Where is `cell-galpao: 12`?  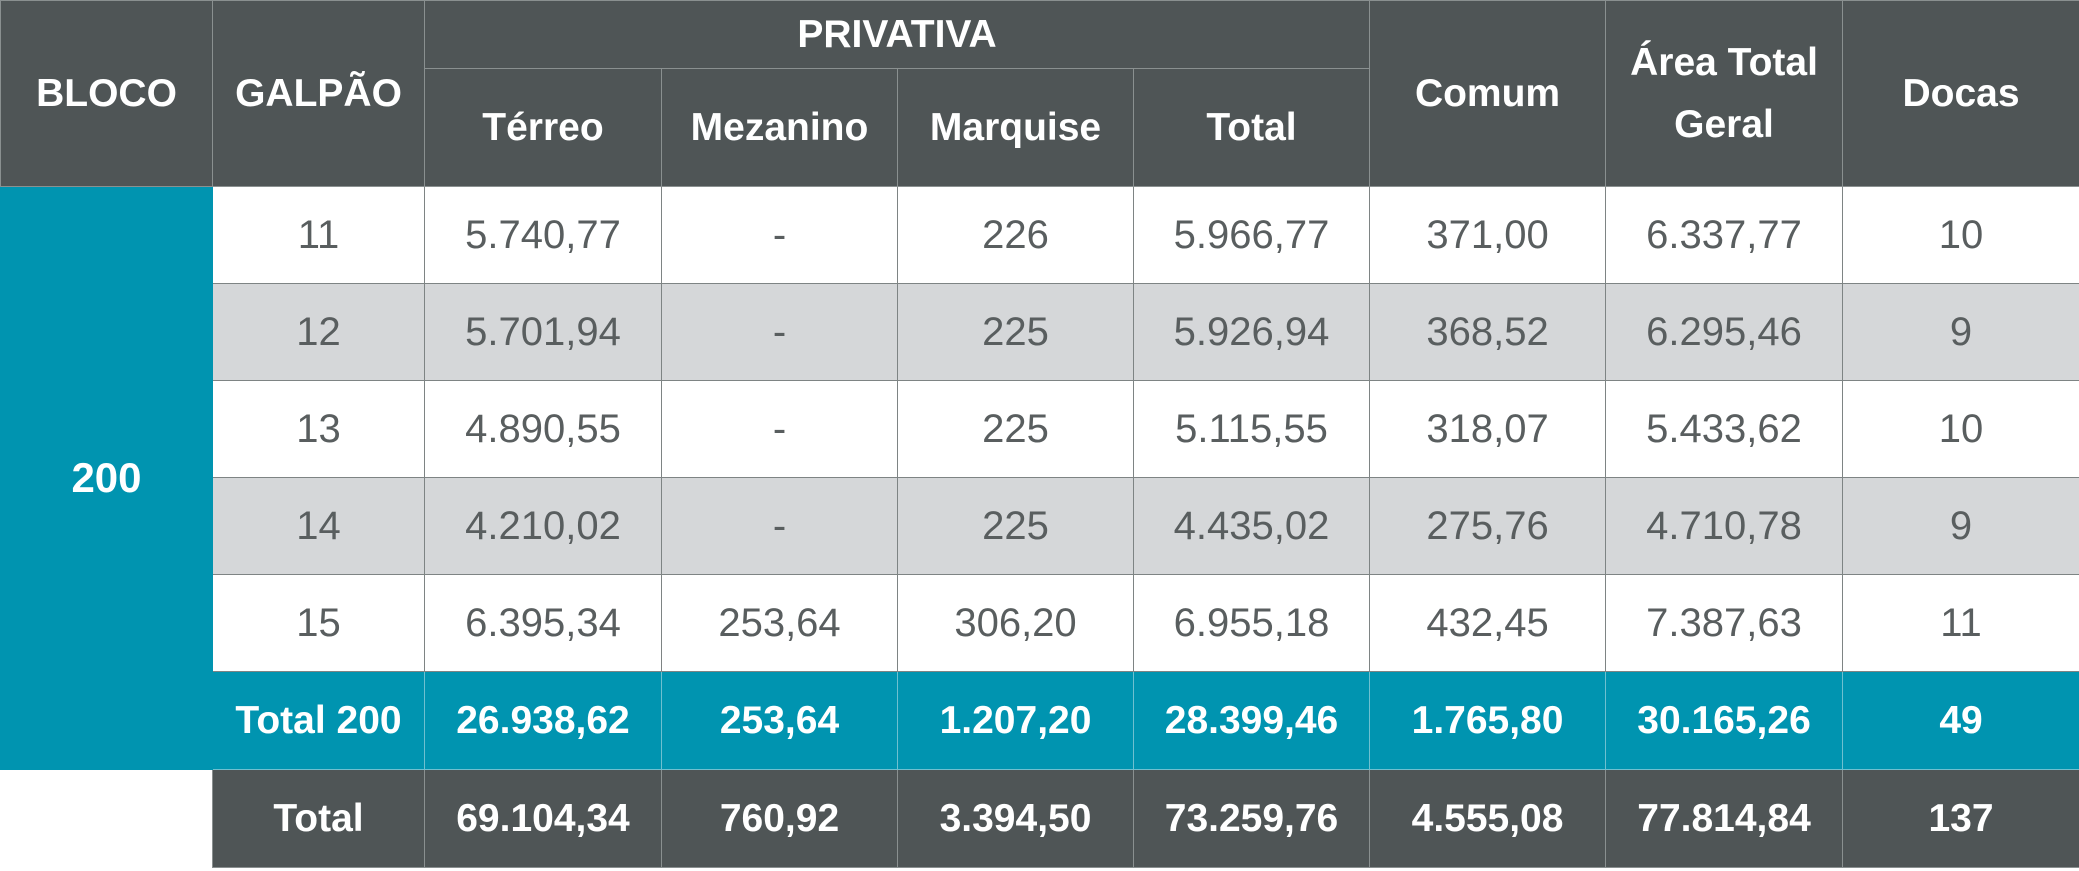
cell-galpao: 12 is located at coordinates (318, 332).